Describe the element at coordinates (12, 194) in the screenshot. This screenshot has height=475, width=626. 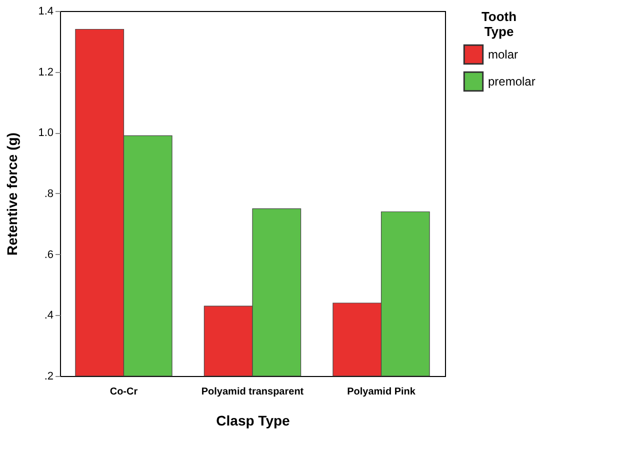
I see `y-axis-title: Retentive force (g)` at that location.